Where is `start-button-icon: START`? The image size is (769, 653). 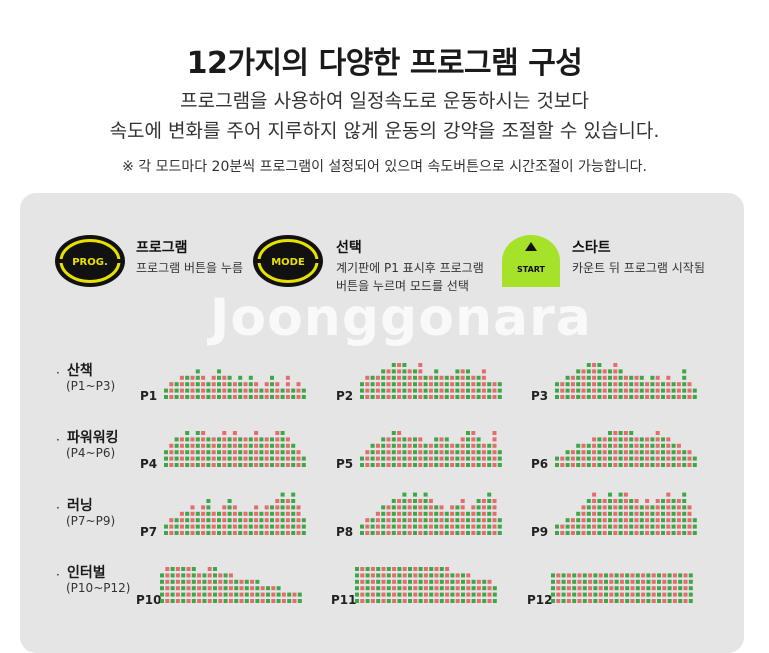
start-button-icon: START is located at coordinates (531, 261).